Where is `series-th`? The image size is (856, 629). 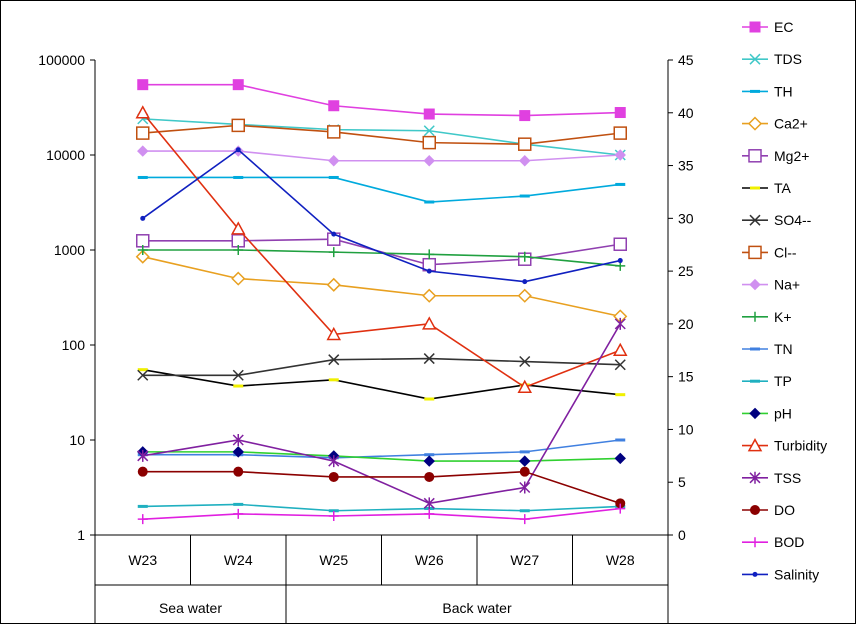 series-th is located at coordinates (381, 189).